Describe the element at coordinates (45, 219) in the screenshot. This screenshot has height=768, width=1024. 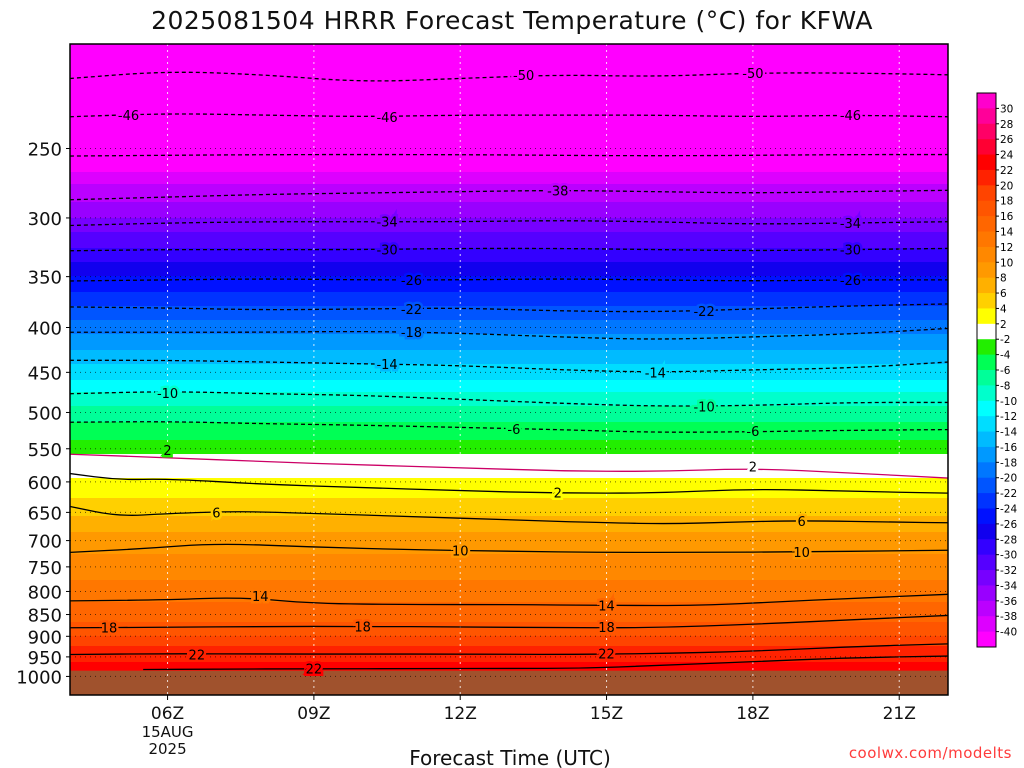
I see `y-tick-label: 300` at that location.